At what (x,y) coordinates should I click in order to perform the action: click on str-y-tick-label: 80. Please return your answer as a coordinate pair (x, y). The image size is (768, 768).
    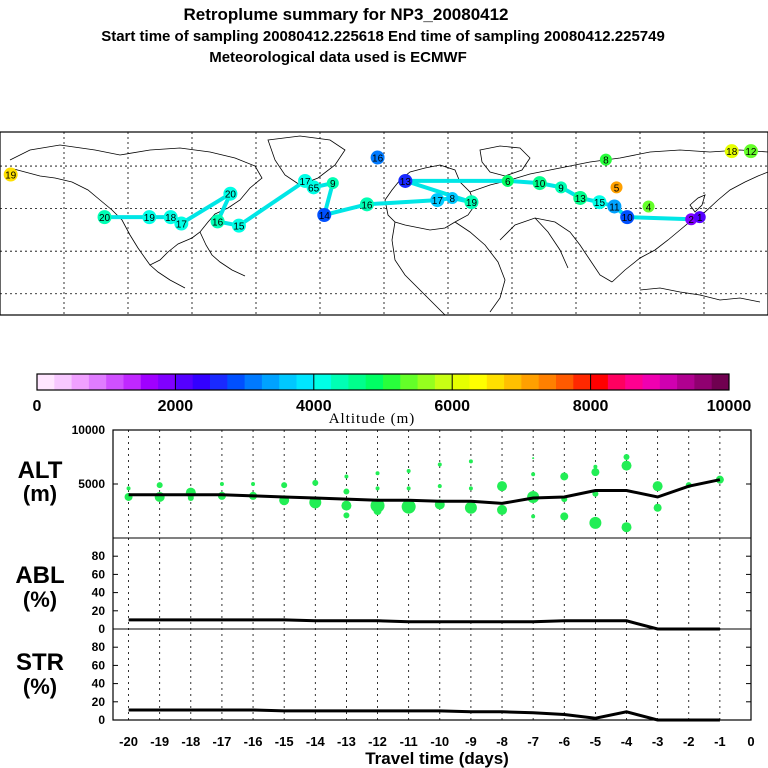
    Looking at the image, I should click on (99, 647).